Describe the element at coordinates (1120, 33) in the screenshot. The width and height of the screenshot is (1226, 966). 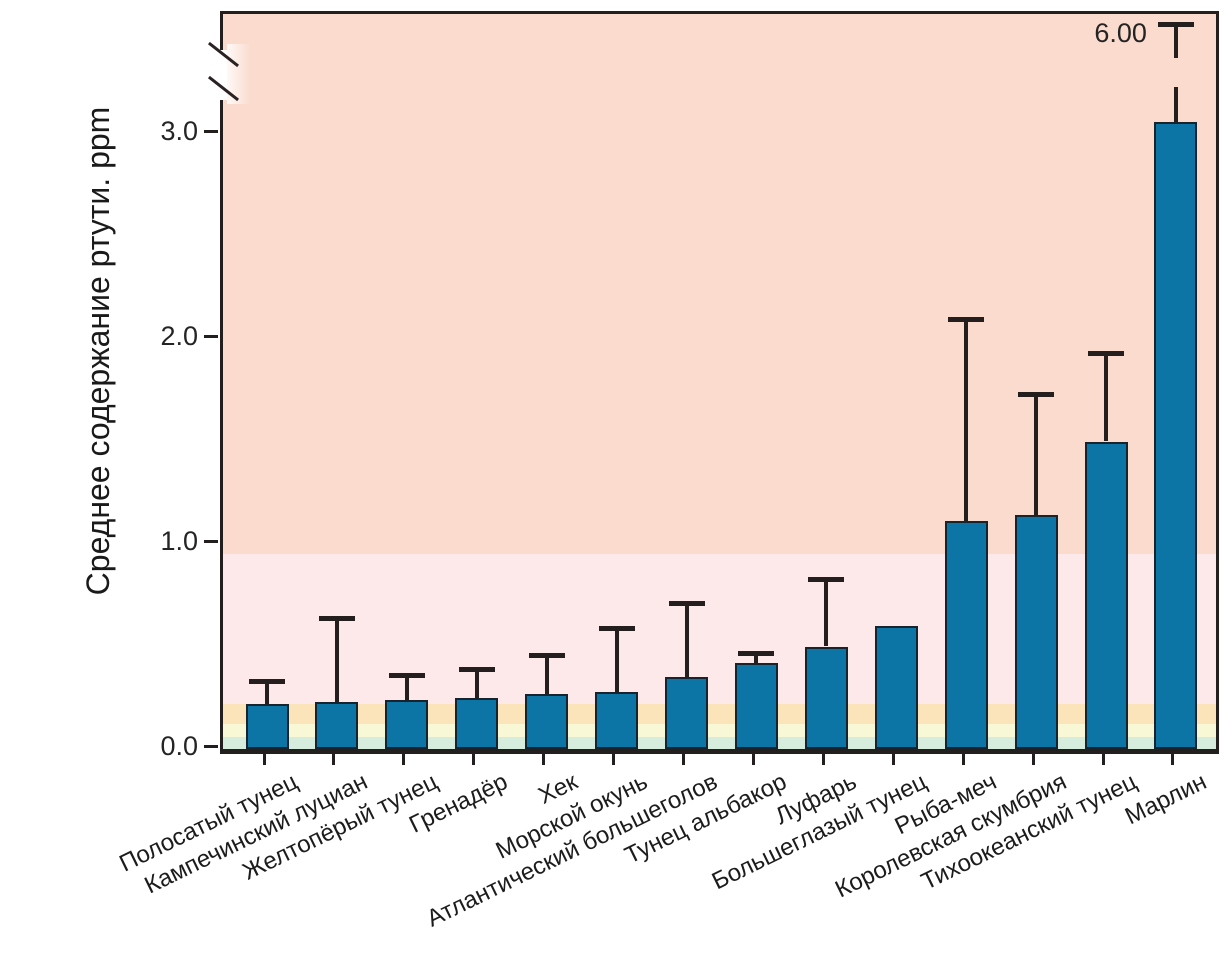
I see `break-value-label: 6.00` at that location.